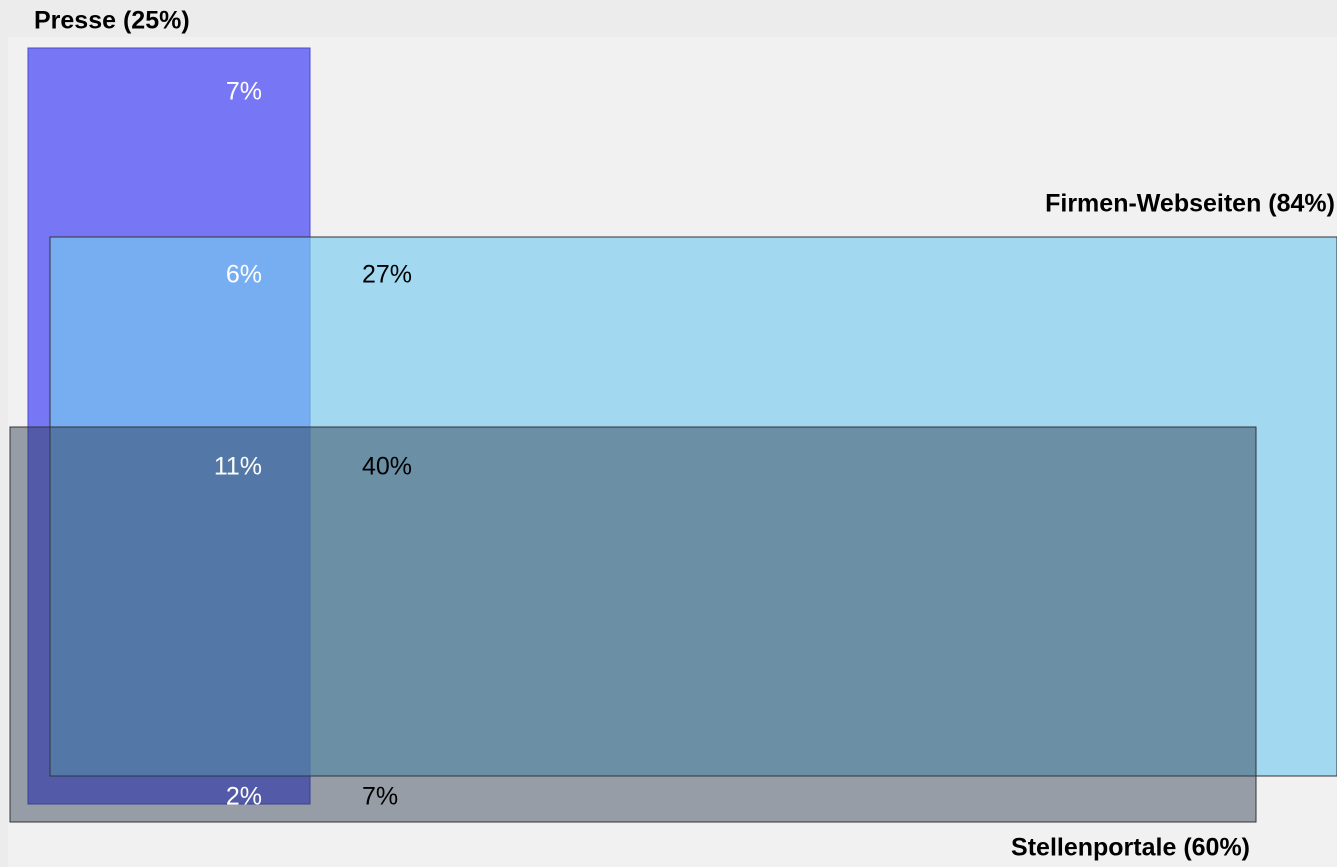 The height and width of the screenshot is (867, 1337). Describe the element at coordinates (387, 467) in the screenshot. I see `region-label: 40%` at that location.